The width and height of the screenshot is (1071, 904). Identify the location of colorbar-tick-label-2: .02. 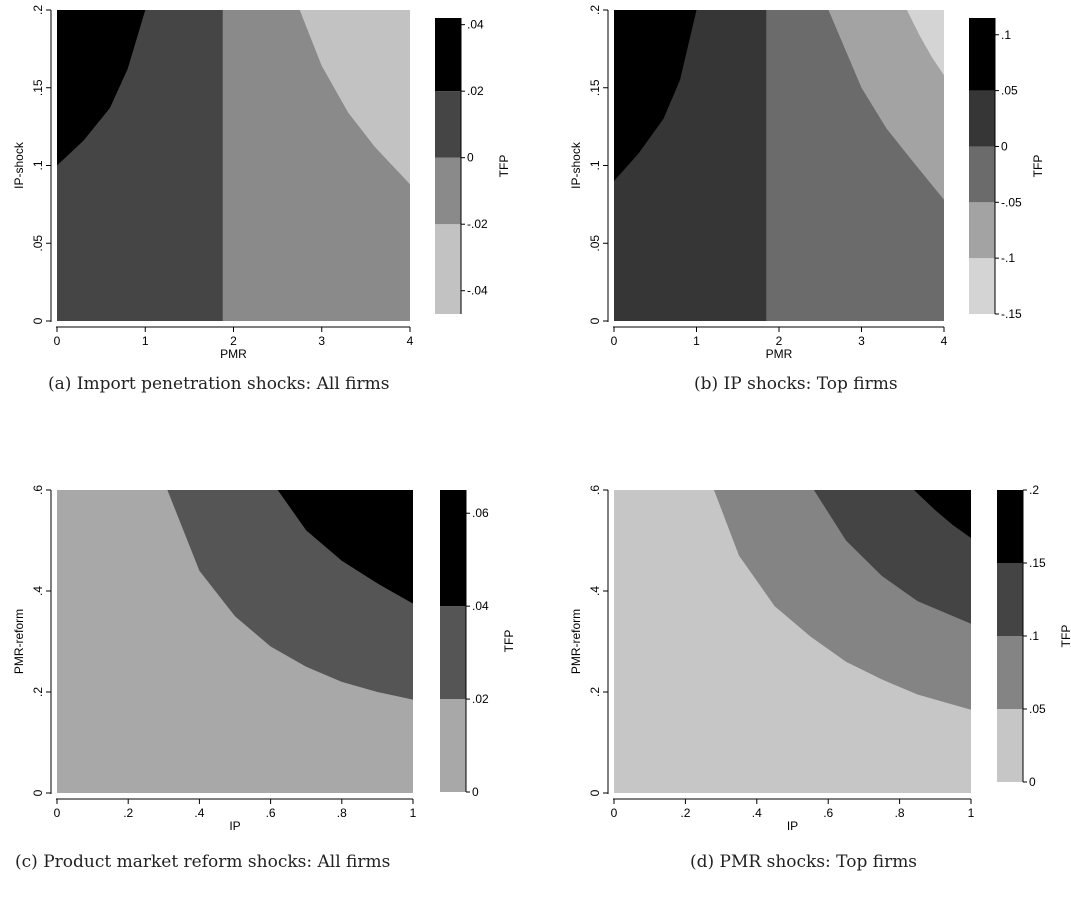
(480, 699).